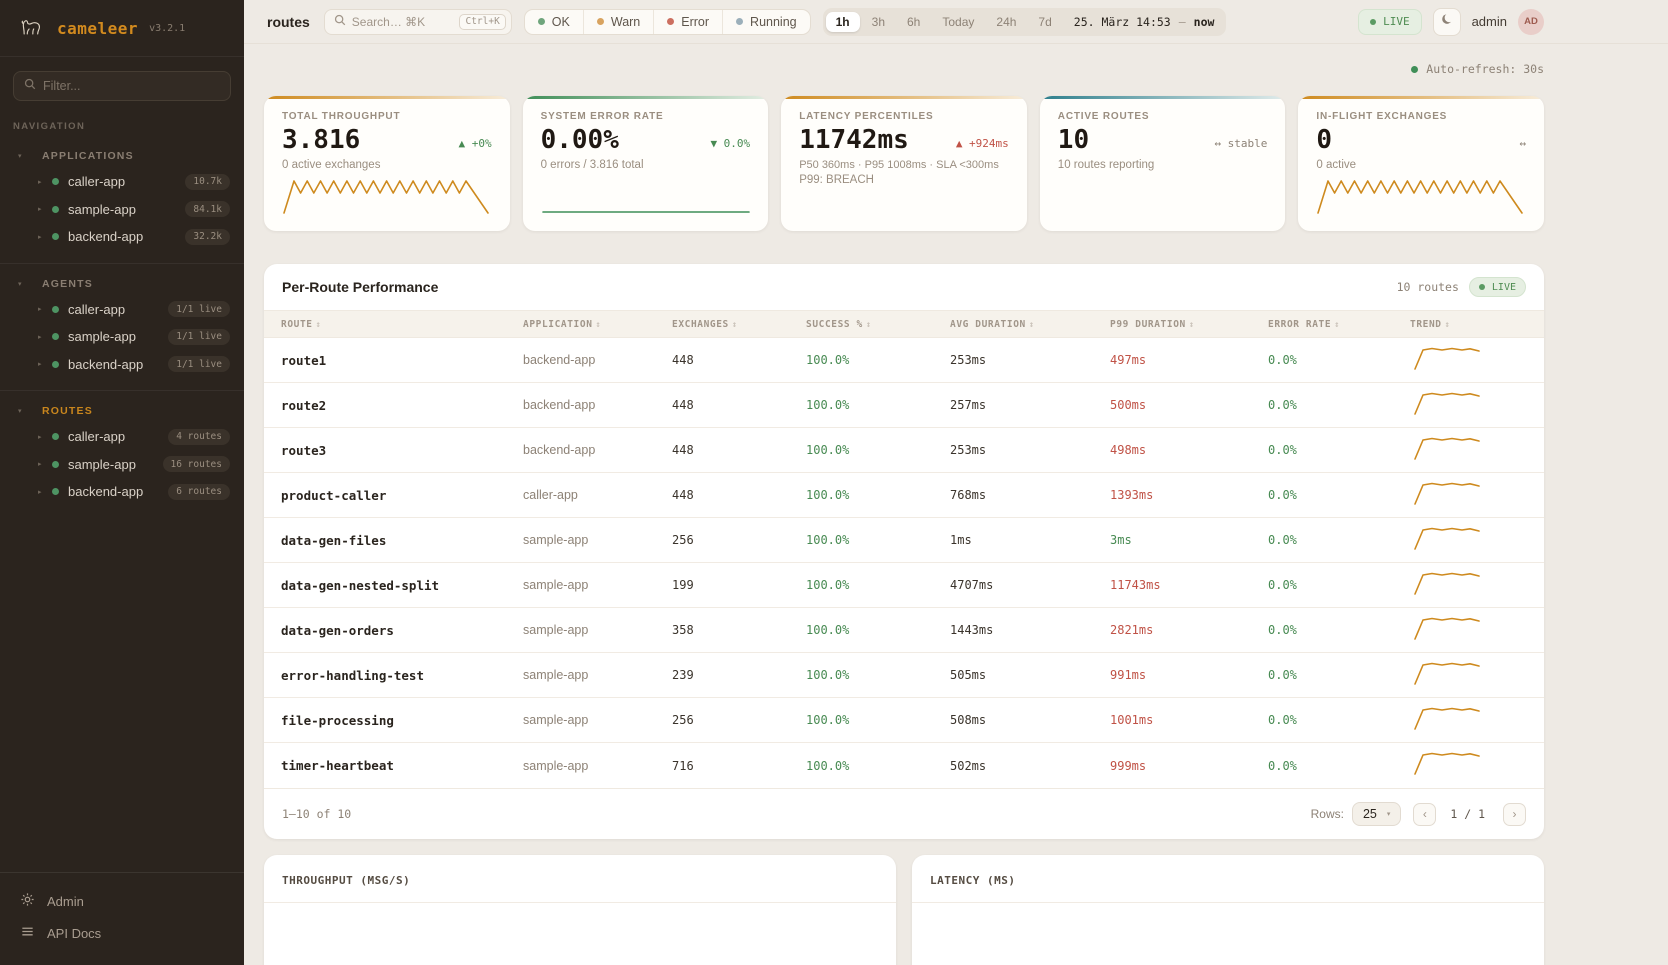 The width and height of the screenshot is (1668, 965). What do you see at coordinates (40, 237) in the screenshot?
I see `chevron-right-icon: ▸` at bounding box center [40, 237].